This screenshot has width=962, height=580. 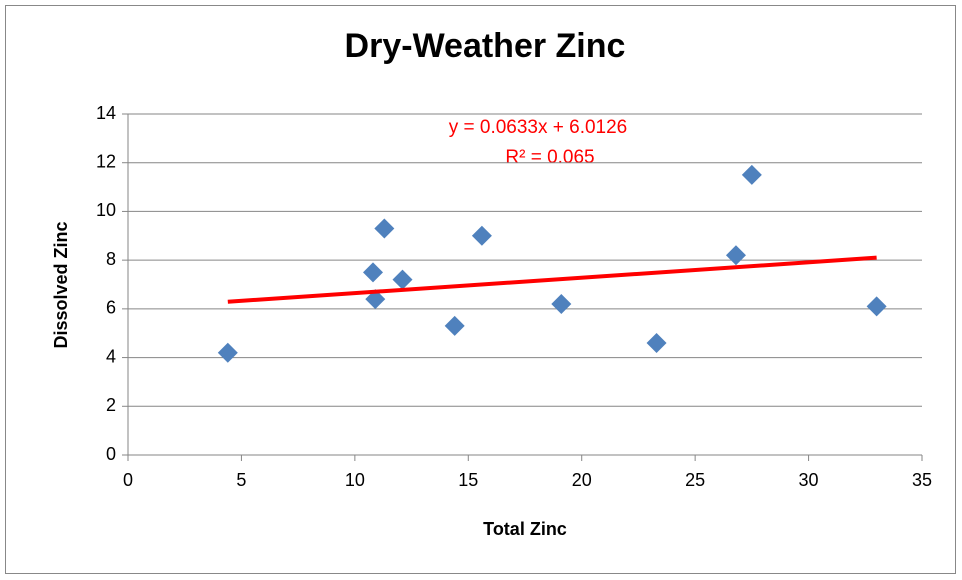 What do you see at coordinates (485, 46) in the screenshot?
I see `chart-title: Dry-Weather Zinc` at bounding box center [485, 46].